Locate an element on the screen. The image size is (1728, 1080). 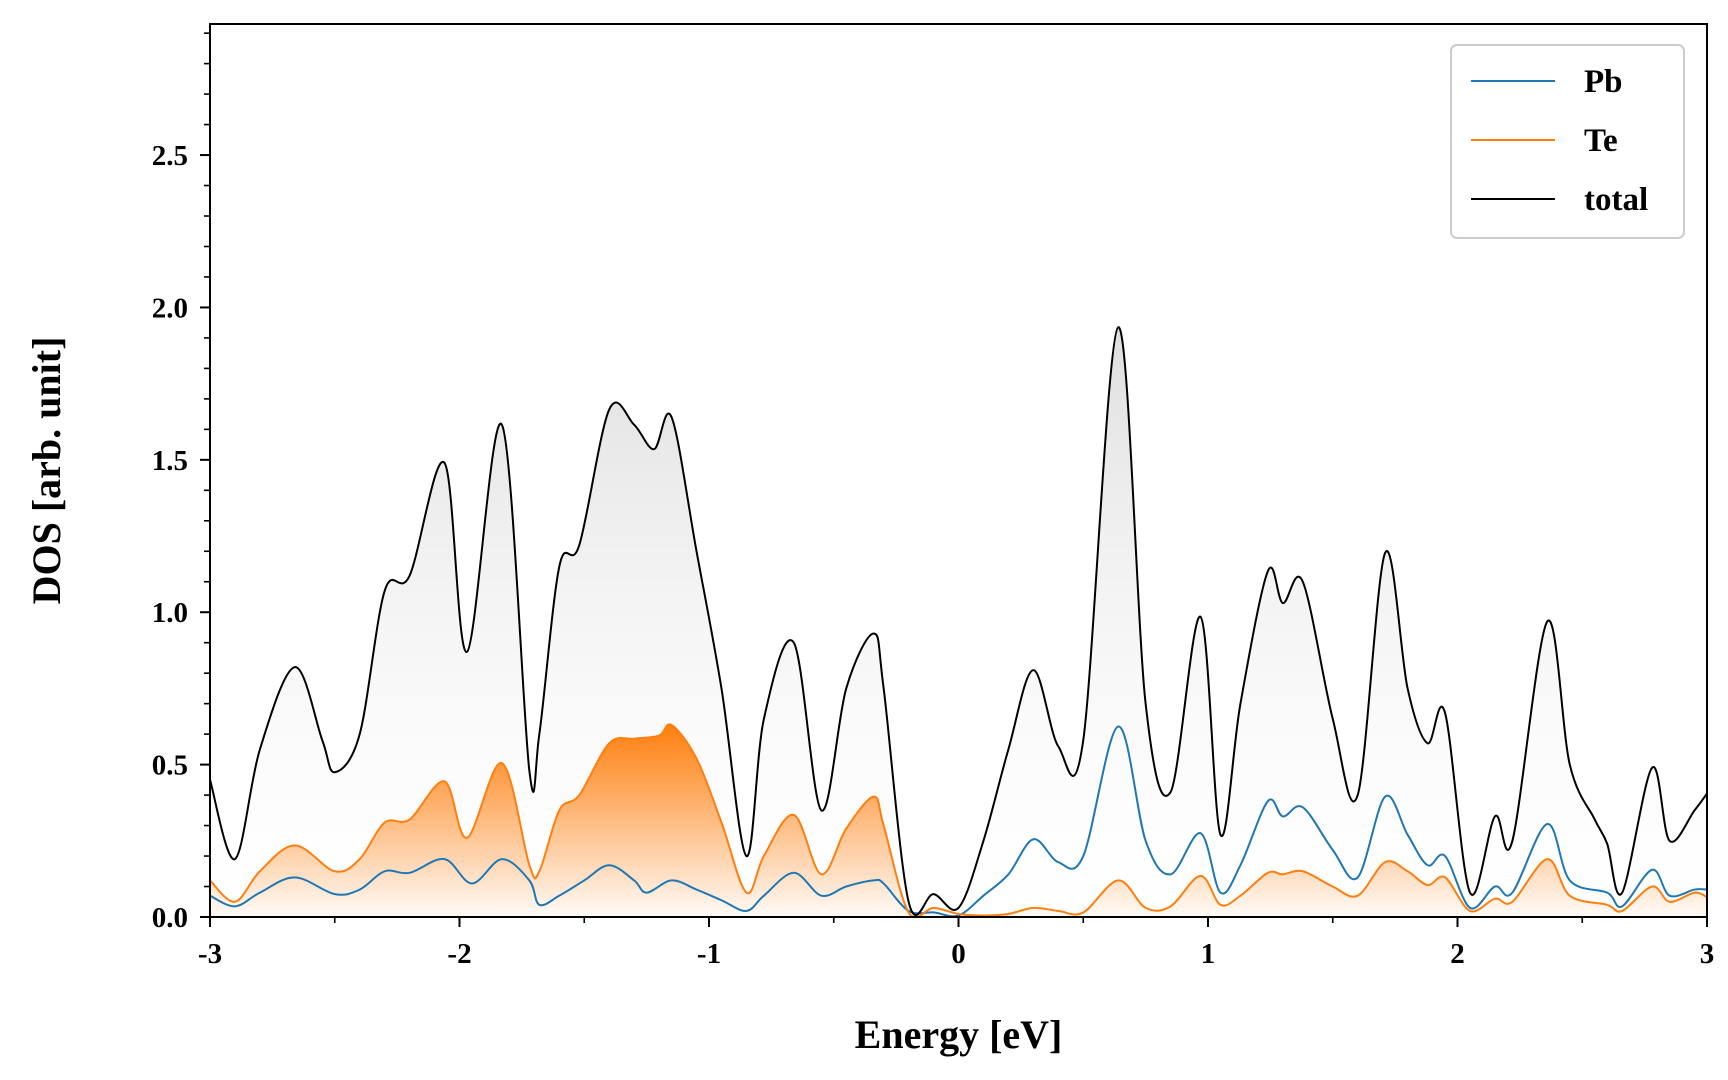
x-tick-label: 2 is located at coordinates (1457, 954).